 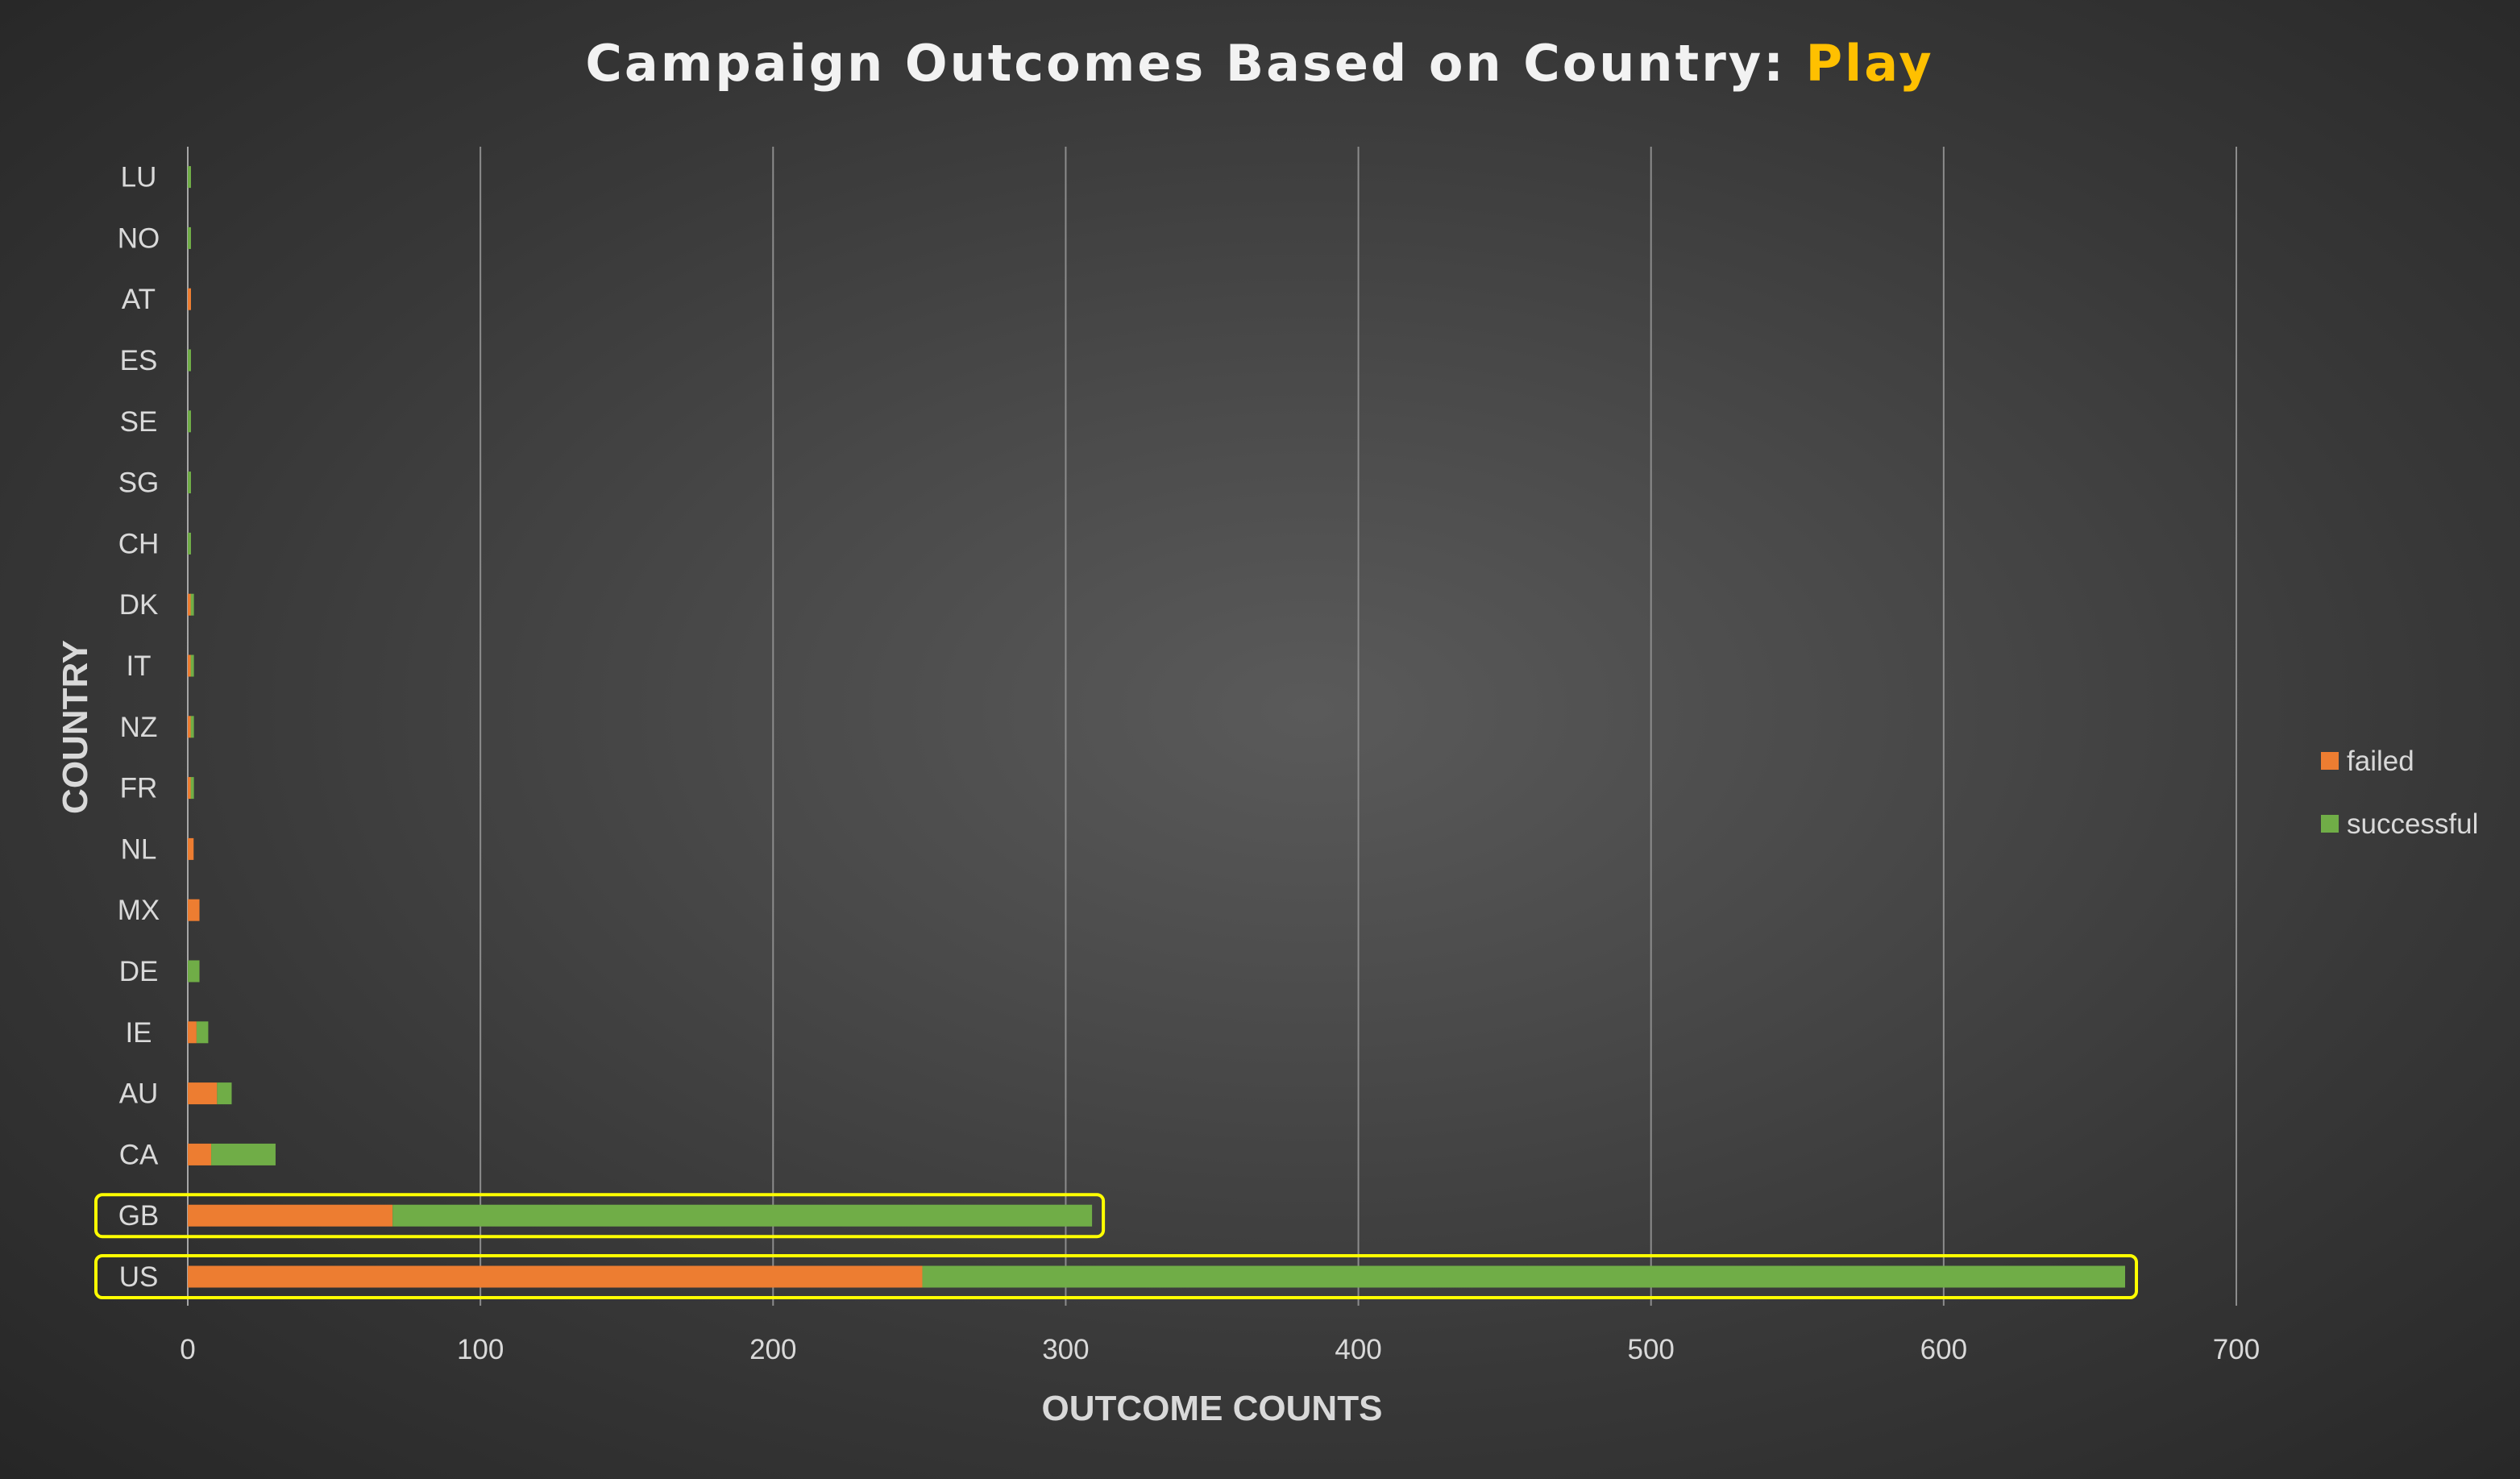 I want to click on bar-GB-successful, so click(x=742, y=1215).